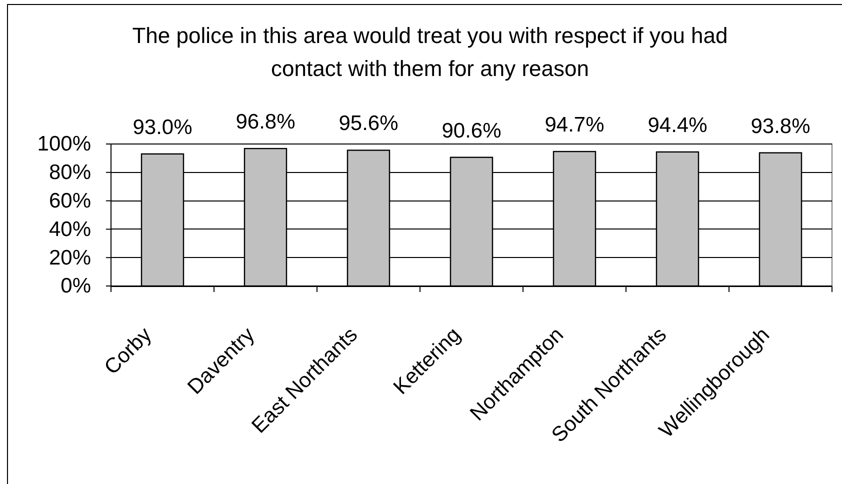  Describe the element at coordinates (69, 172) in the screenshot. I see `y-tick-label: 80%` at that location.